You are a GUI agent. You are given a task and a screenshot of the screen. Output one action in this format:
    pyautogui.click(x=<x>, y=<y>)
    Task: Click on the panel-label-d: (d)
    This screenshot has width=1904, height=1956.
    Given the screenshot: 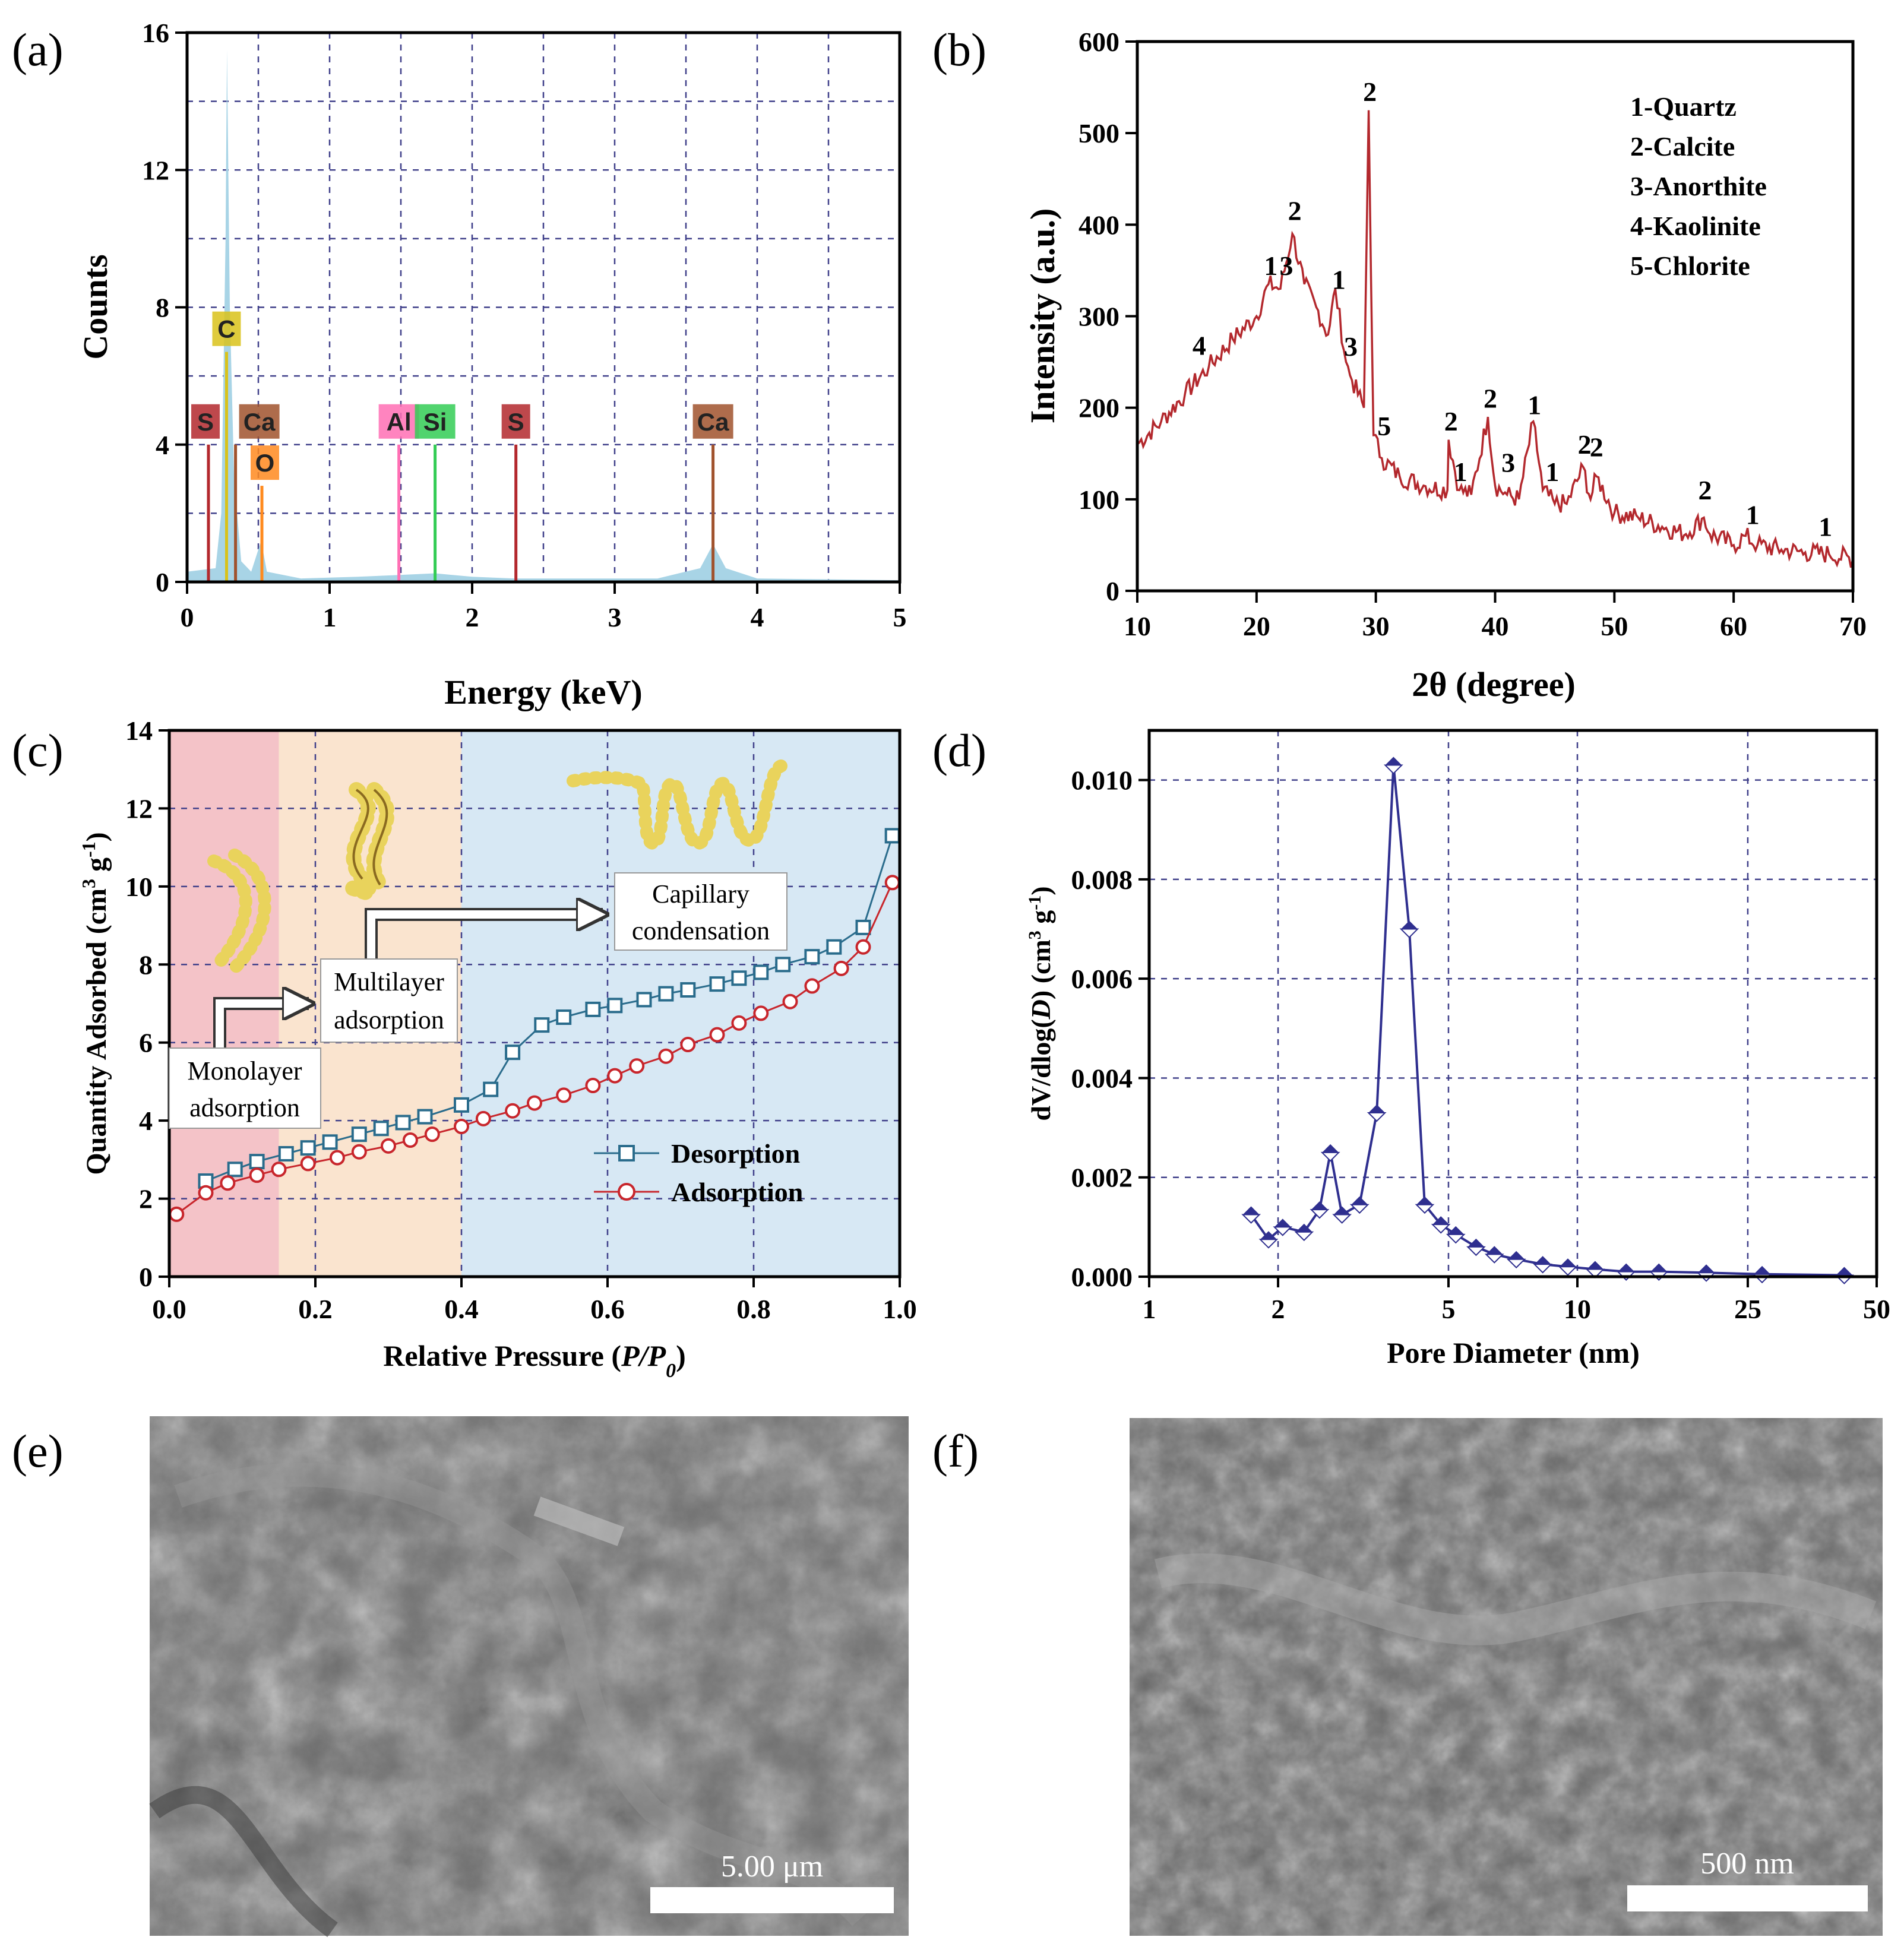 What is the action you would take?
    pyautogui.click(x=959, y=750)
    